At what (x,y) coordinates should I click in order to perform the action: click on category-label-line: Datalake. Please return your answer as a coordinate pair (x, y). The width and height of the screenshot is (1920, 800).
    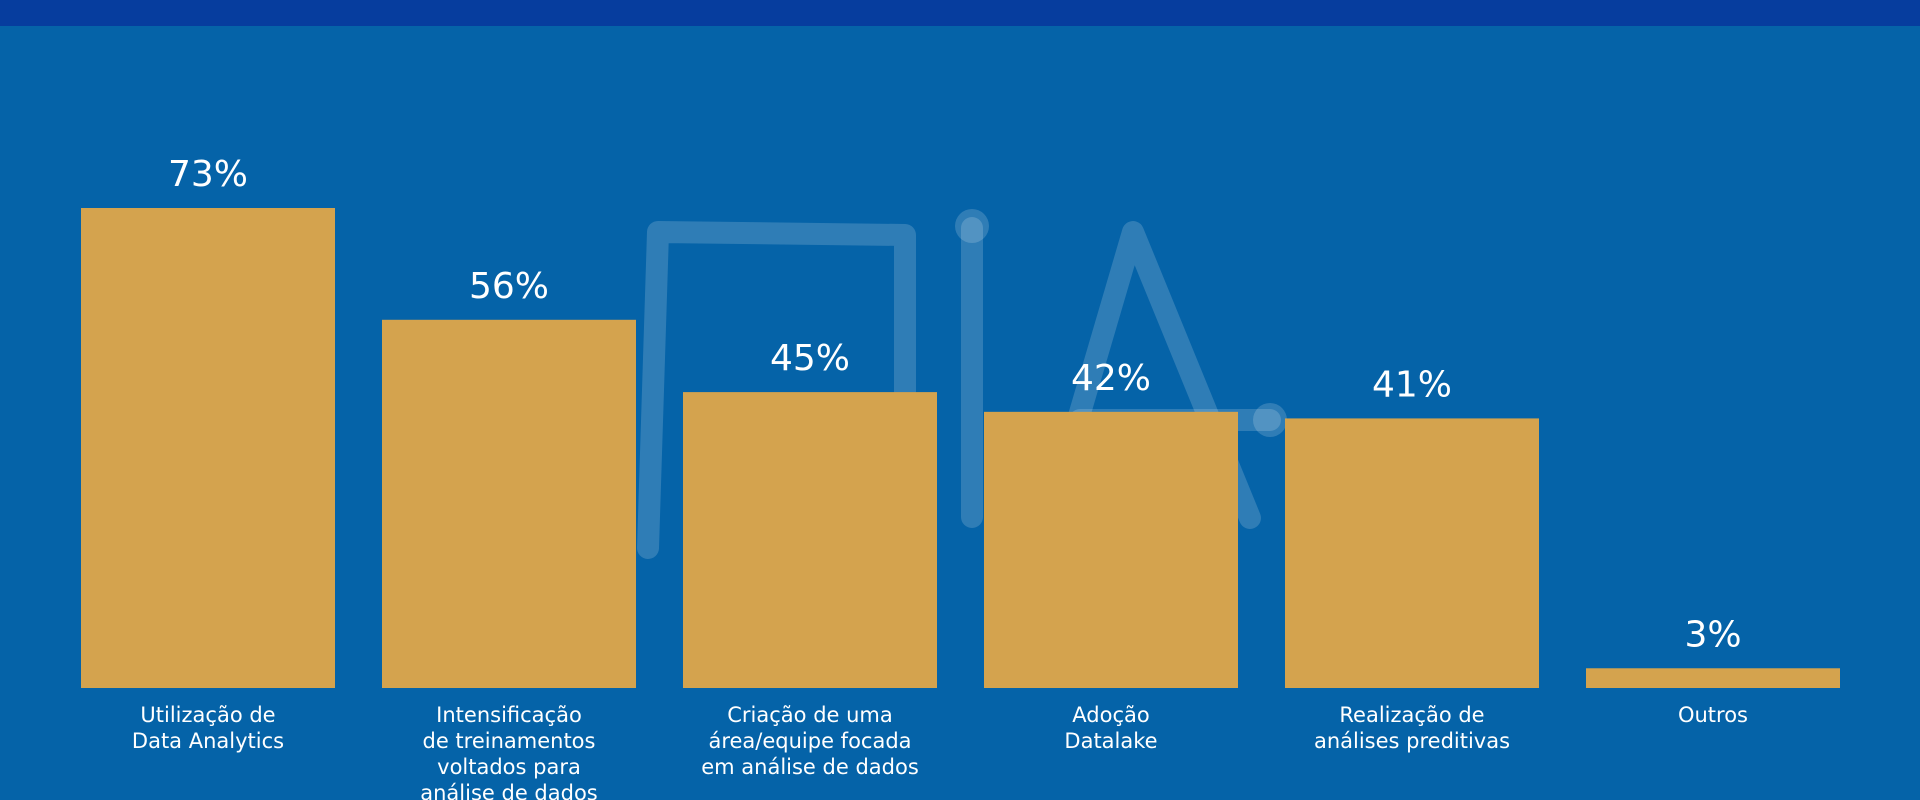
    Looking at the image, I should click on (1110, 741).